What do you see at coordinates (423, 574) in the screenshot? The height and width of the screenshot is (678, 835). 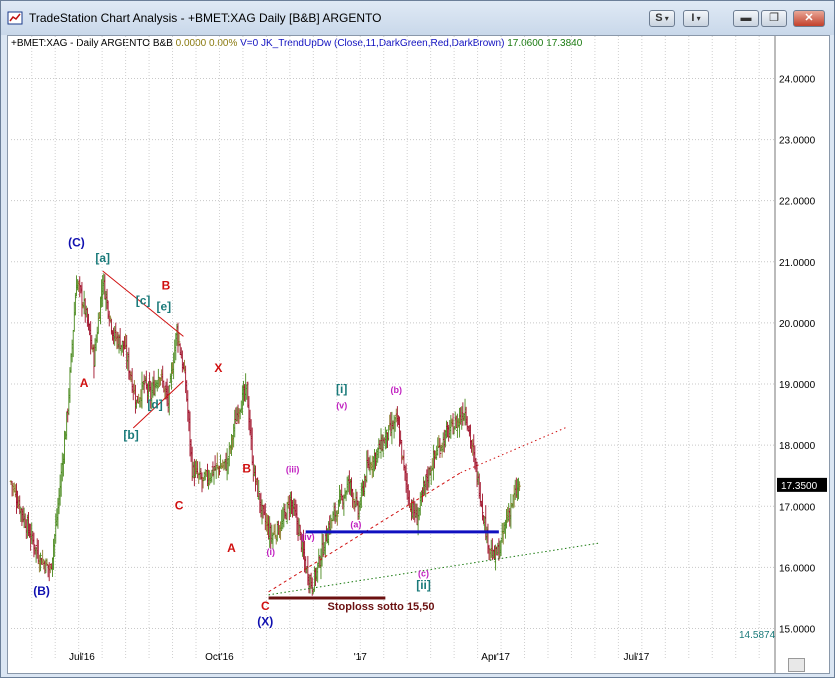 I see `wave-label: (c)` at bounding box center [423, 574].